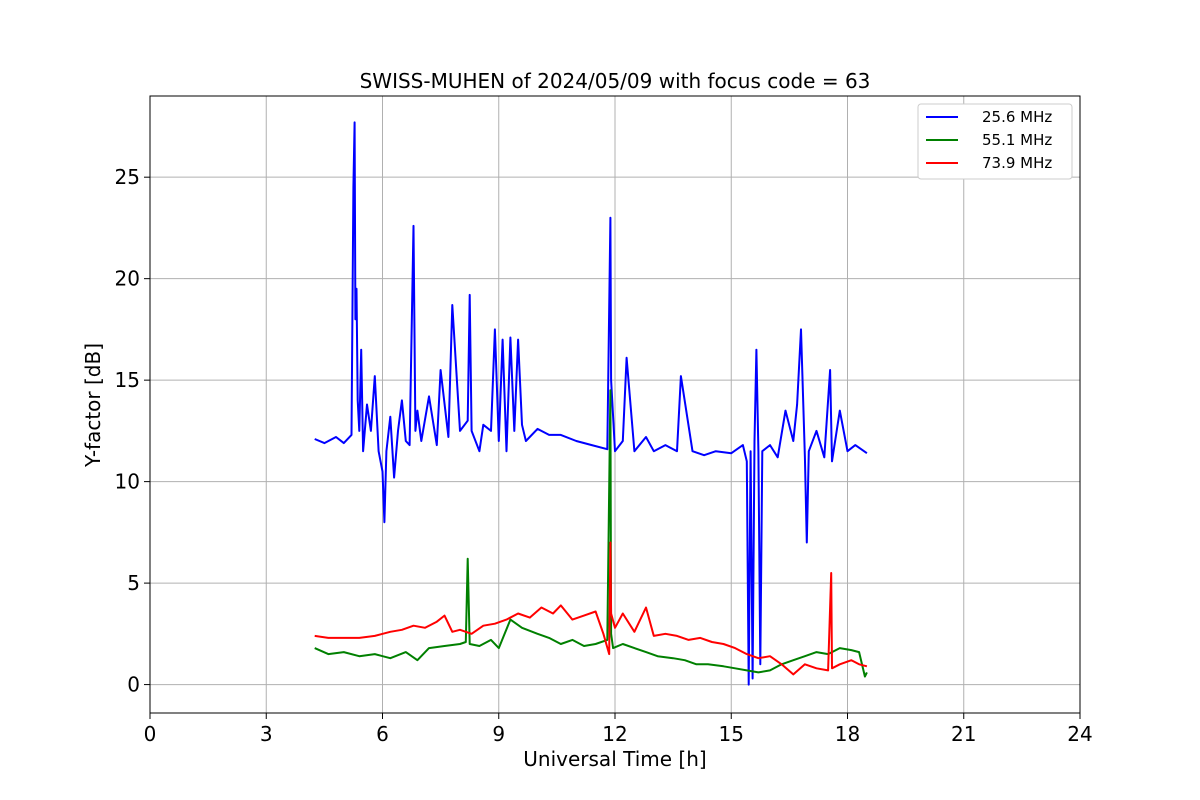 The height and width of the screenshot is (800, 1200). Describe the element at coordinates (614, 759) in the screenshot. I see `x-axis-label: Universal Time [h]` at that location.